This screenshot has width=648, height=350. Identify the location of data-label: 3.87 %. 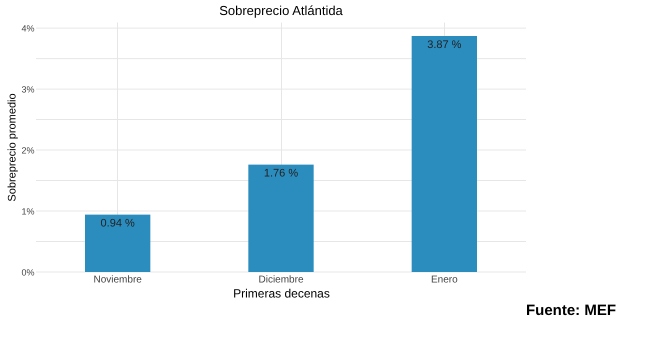
(444, 45).